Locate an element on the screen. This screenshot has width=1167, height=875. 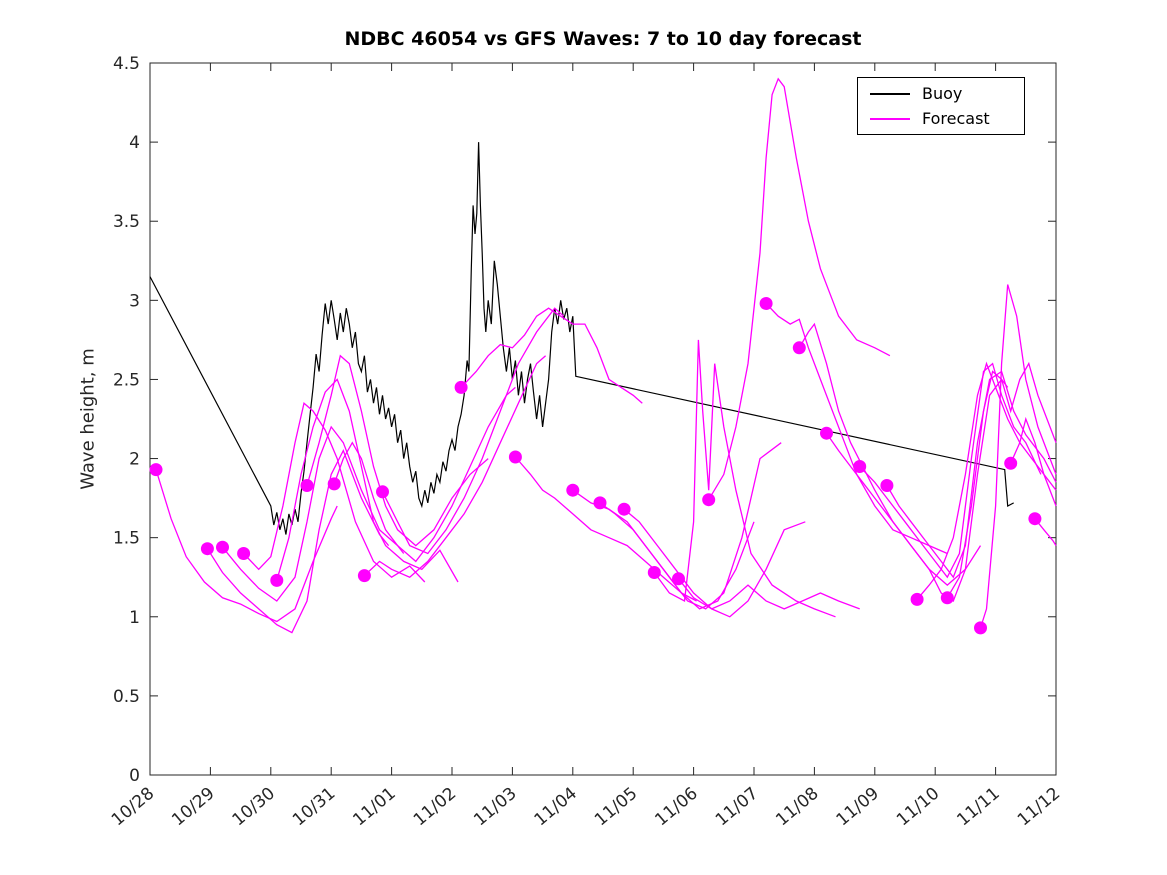
legend-entry-buoy: Buoy is located at coordinates (941, 93).